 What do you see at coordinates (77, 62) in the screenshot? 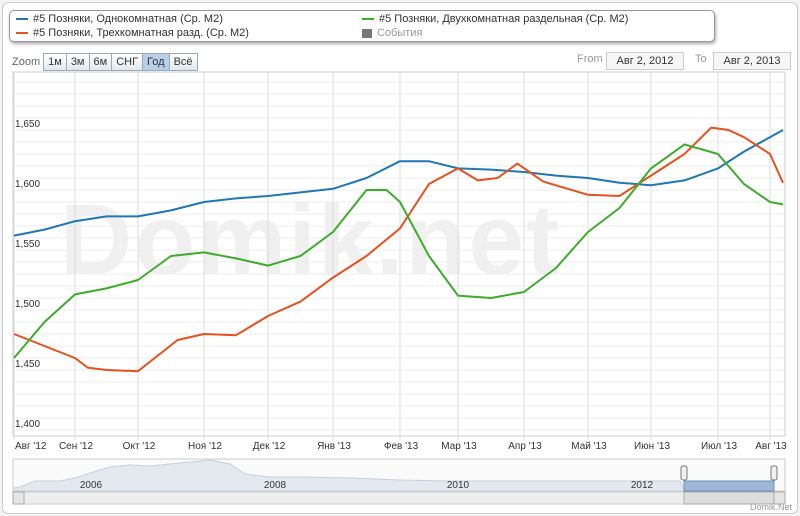
I see `zoom-3m-button: 3м` at bounding box center [77, 62].